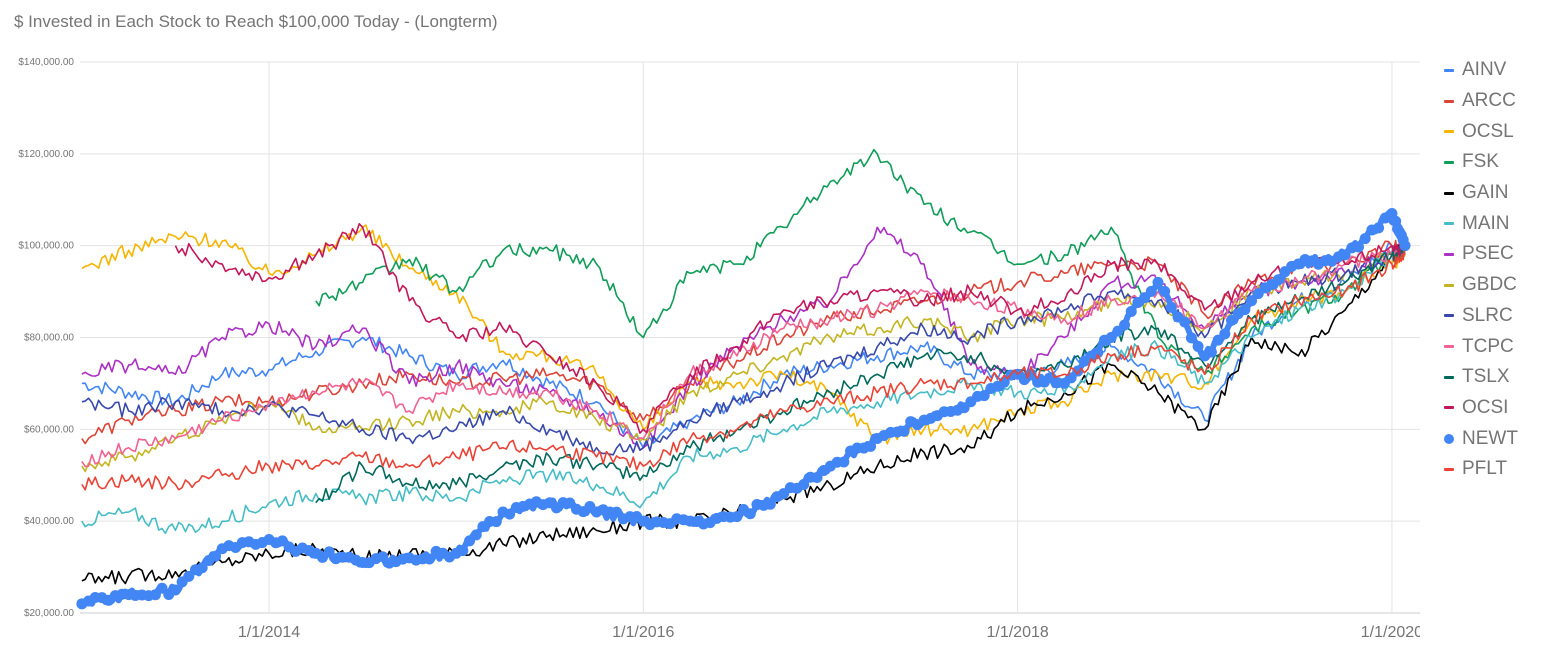 The height and width of the screenshot is (654, 1560). I want to click on y-tick-label: $140,000.00, so click(46, 62).